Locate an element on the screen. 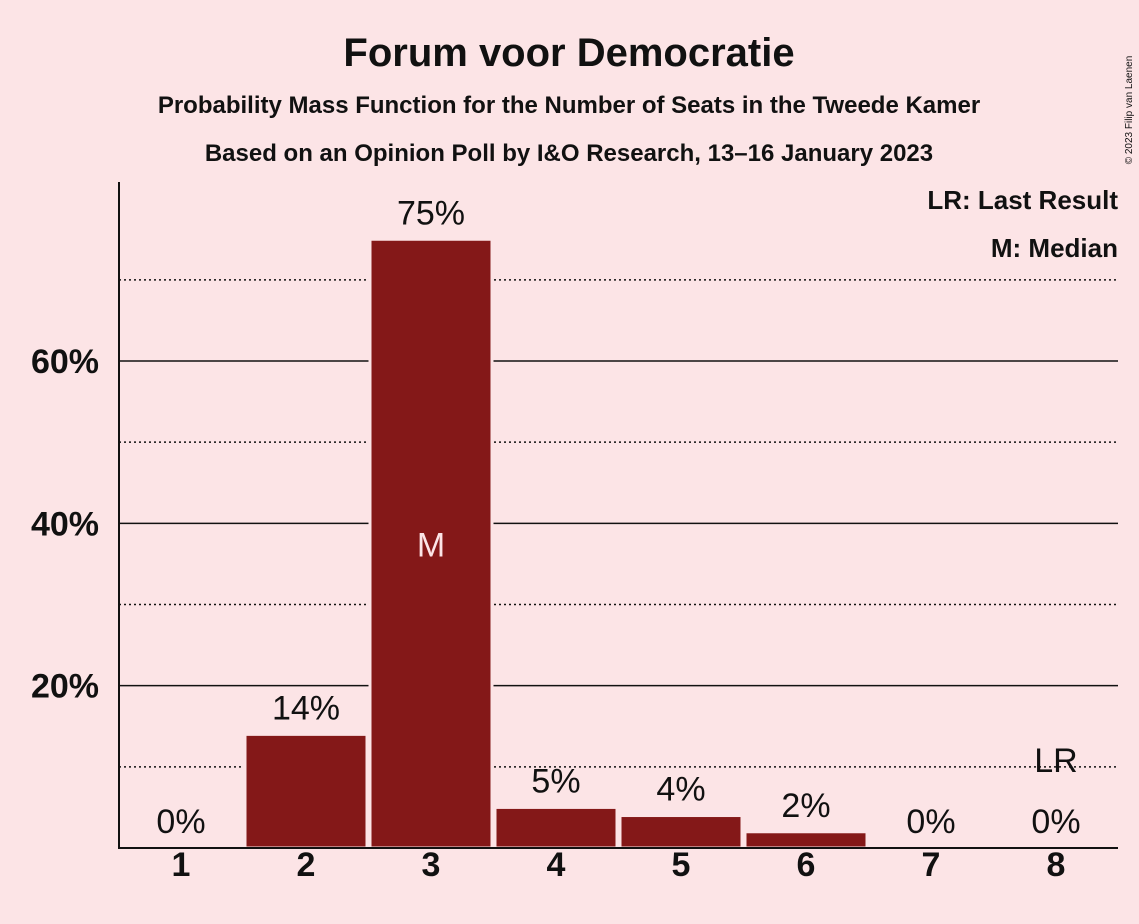 The height and width of the screenshot is (924, 1139). x-tick-label: 1 is located at coordinates (181, 865).